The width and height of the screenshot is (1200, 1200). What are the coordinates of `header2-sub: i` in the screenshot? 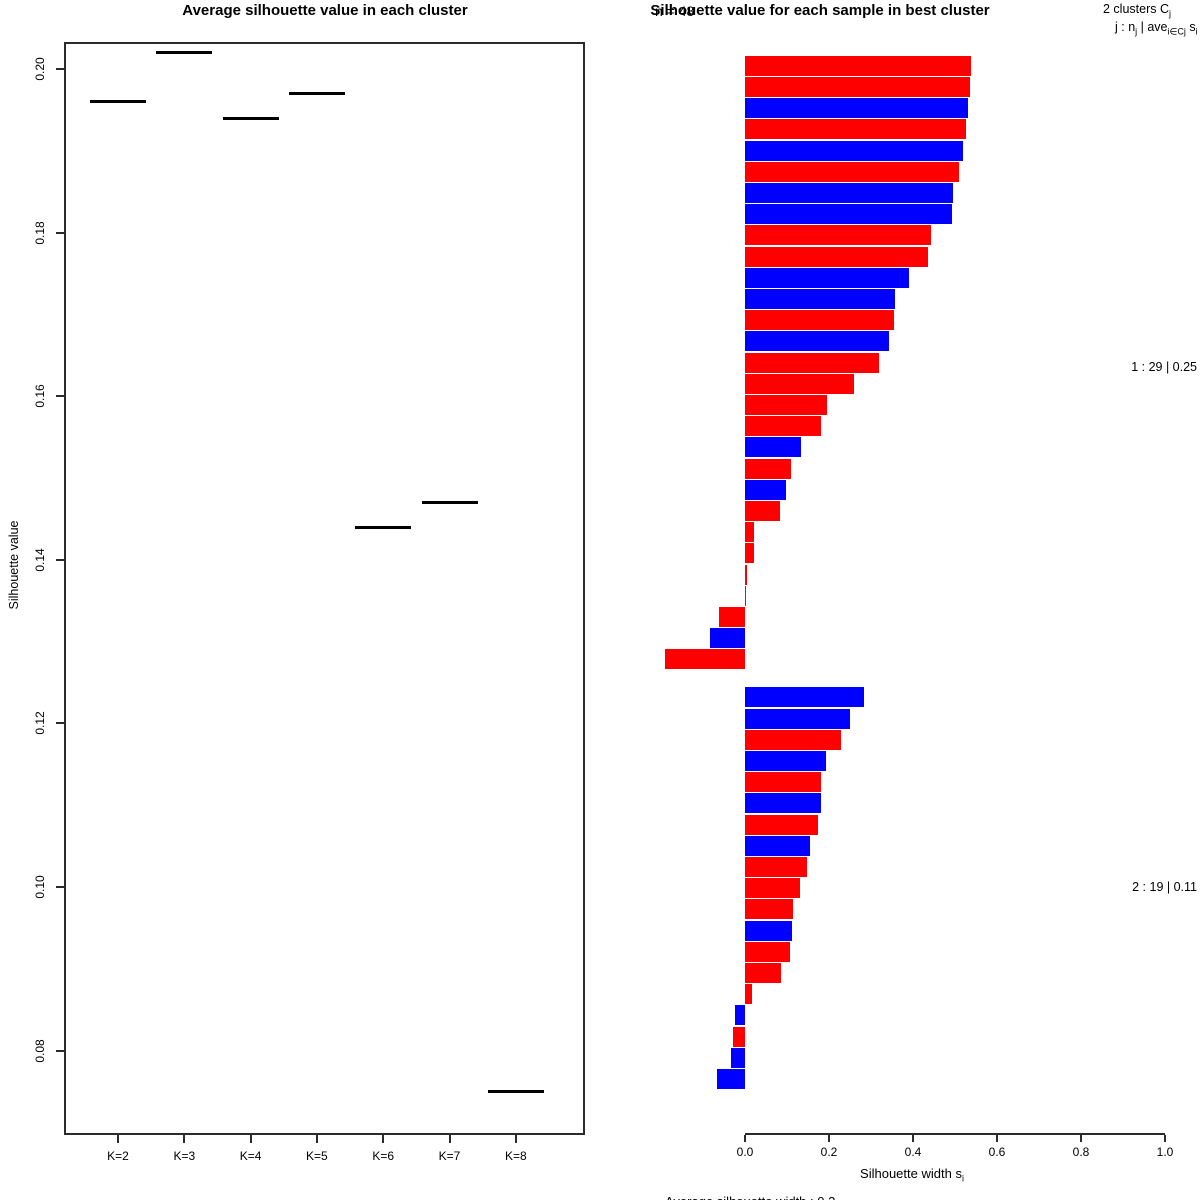 It's located at (1196, 31).